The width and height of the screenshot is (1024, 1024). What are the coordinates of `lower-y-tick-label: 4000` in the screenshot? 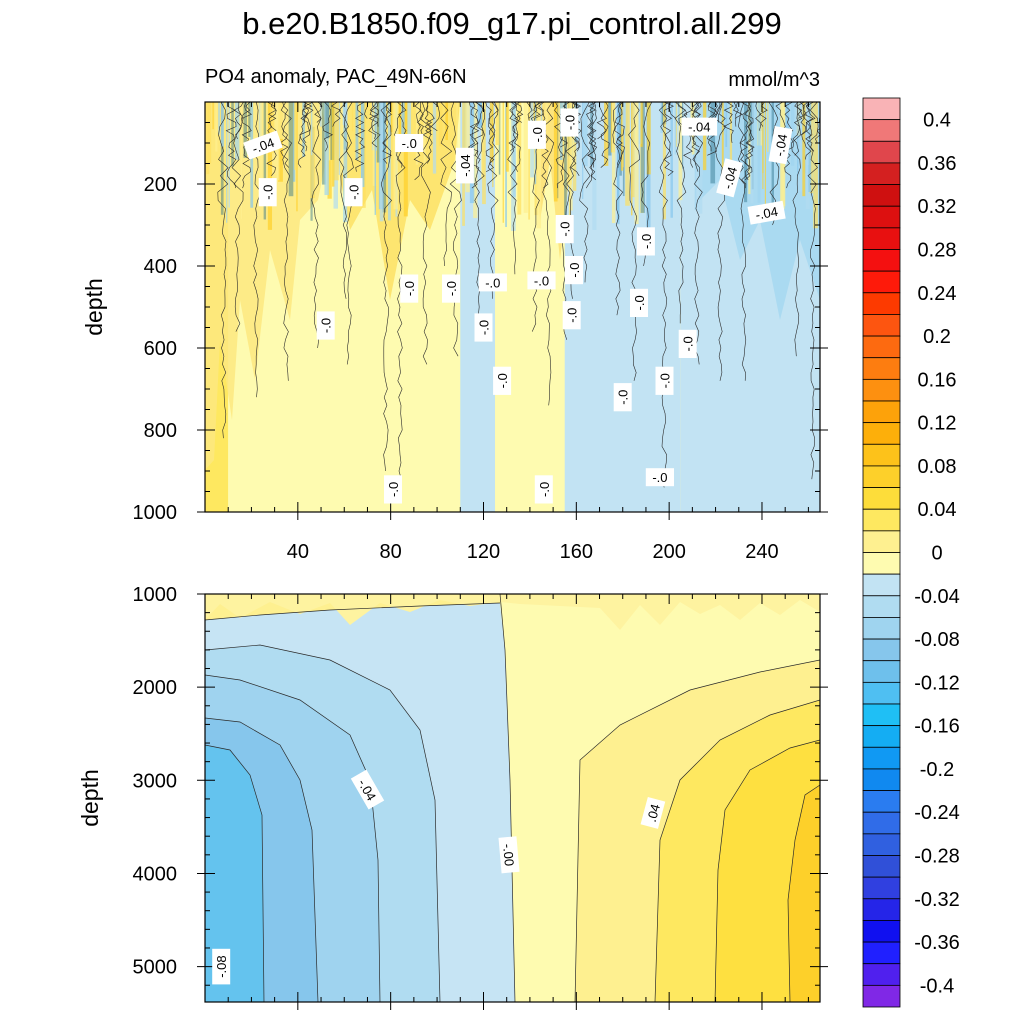 It's located at (155, 874).